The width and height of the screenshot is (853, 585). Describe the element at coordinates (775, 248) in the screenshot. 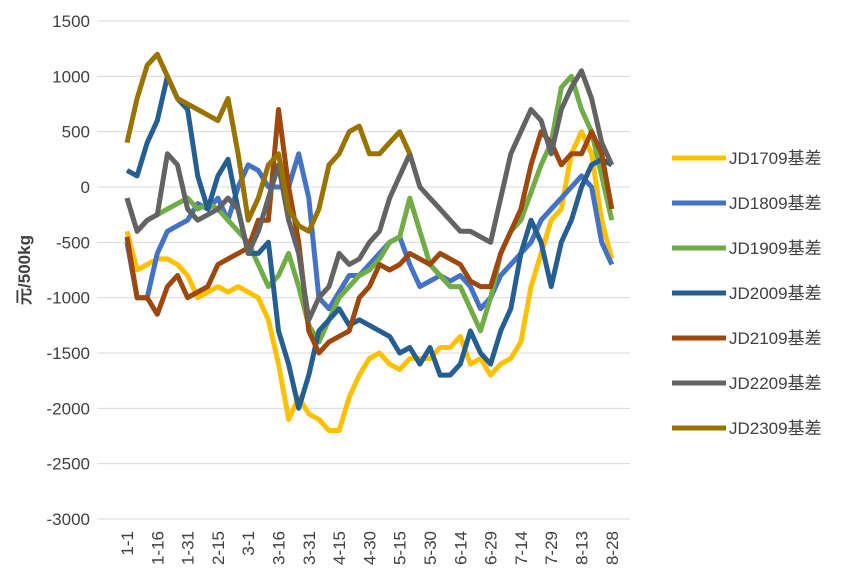

I see `legend-label: JD1909基差` at that location.